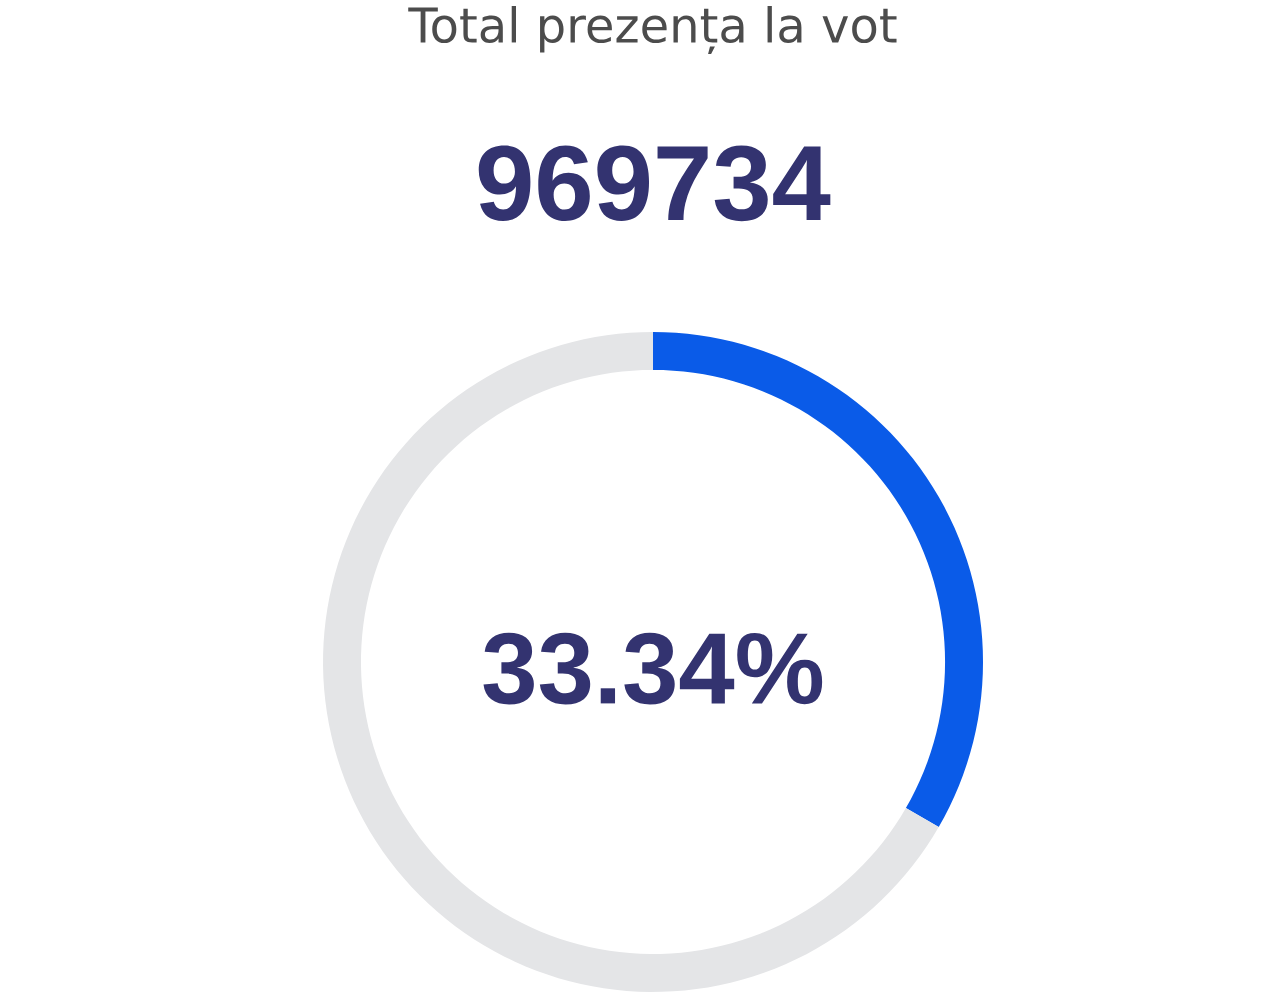 The image size is (1280, 998). Describe the element at coordinates (653, 668) in the screenshot. I see `text: 33.34%` at that location.